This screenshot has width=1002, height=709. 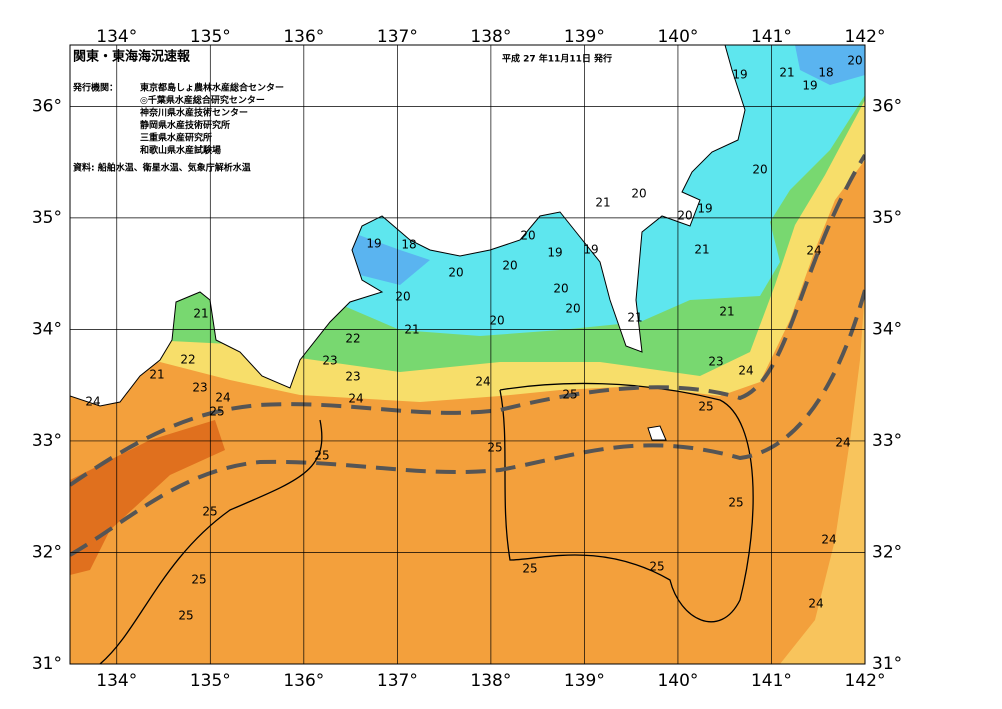 I want to click on issue-date: 平成 27 年11月11日 発行, so click(x=557, y=59).